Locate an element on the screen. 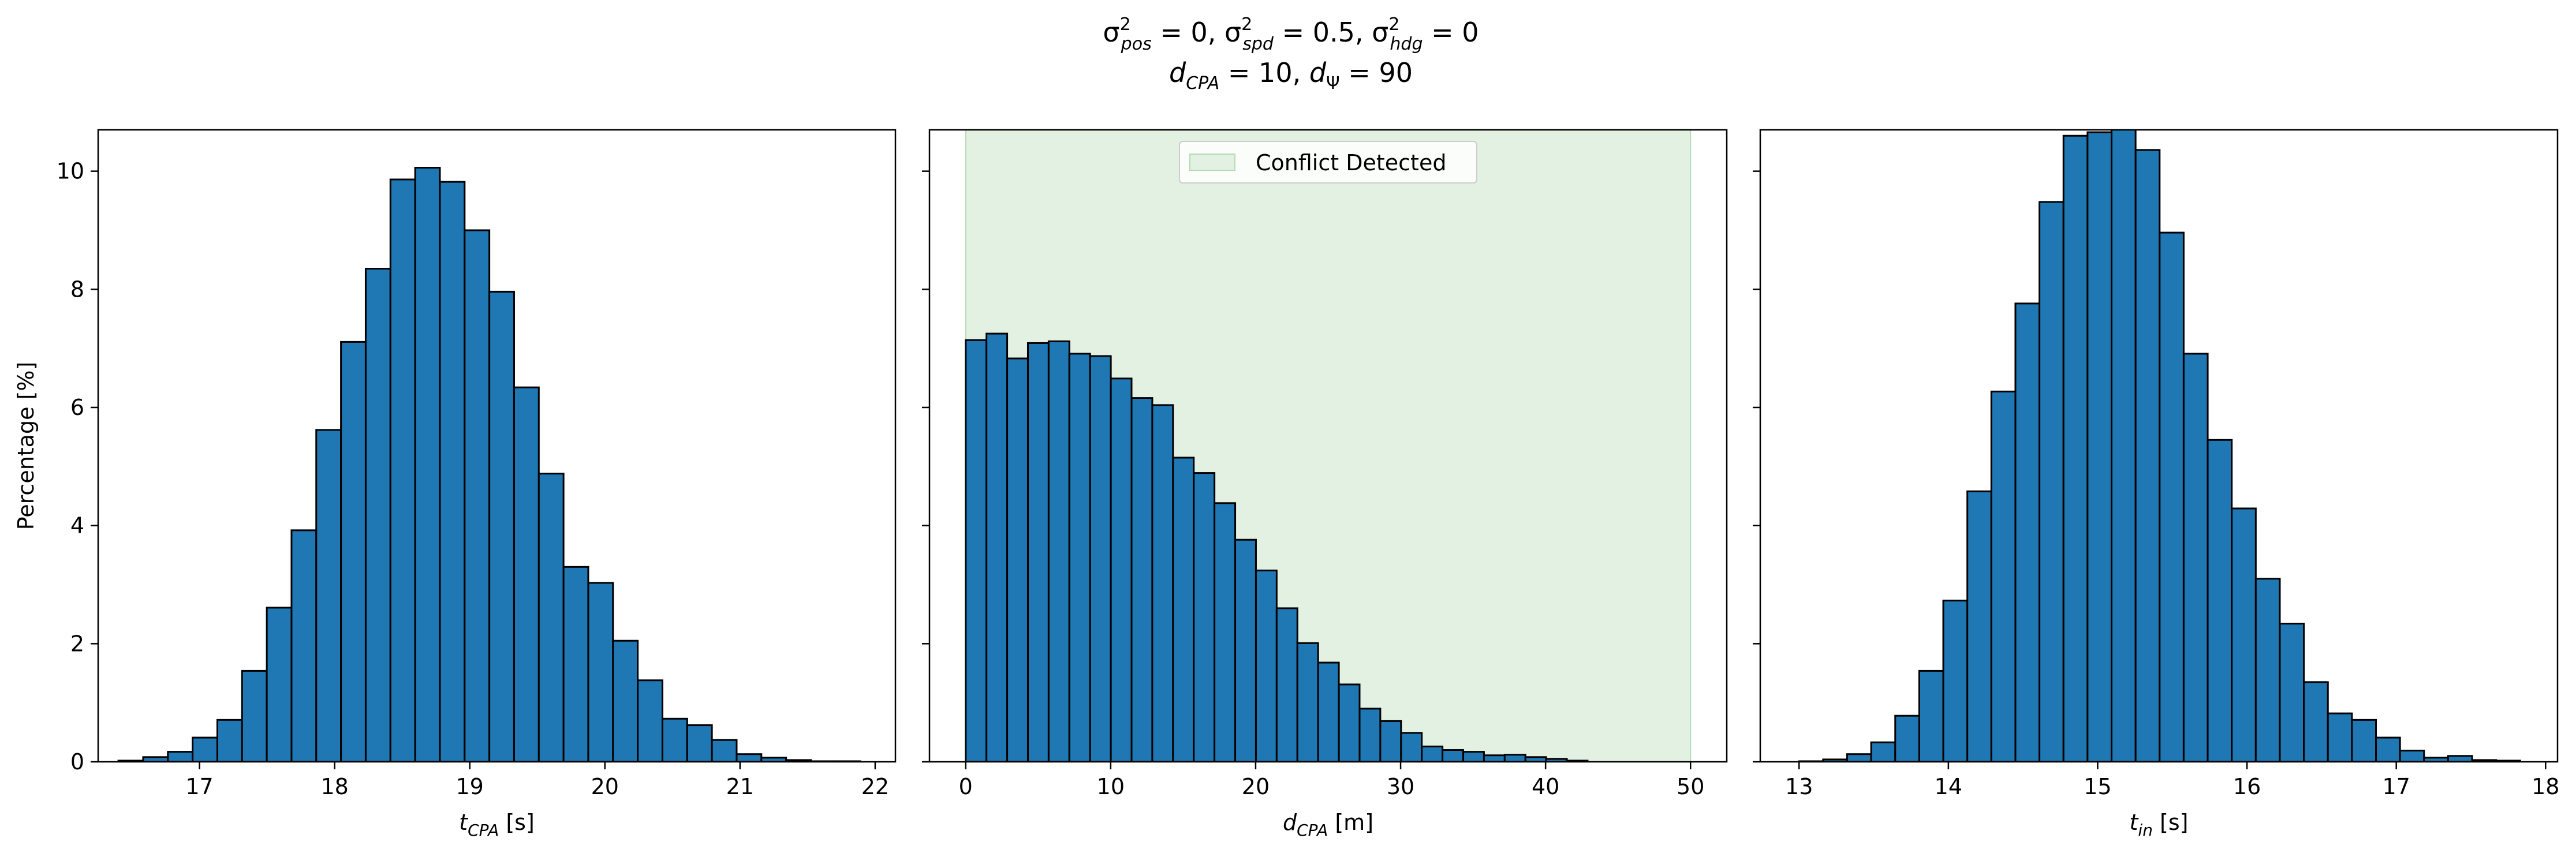  x-tick-label: 14 is located at coordinates (1948, 786).